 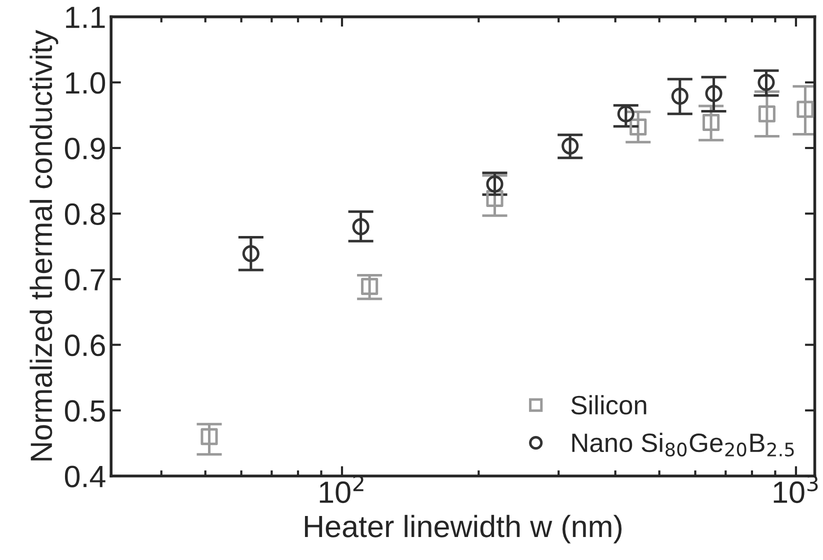 I want to click on y-tick-label: 0.6, so click(x=84, y=345).